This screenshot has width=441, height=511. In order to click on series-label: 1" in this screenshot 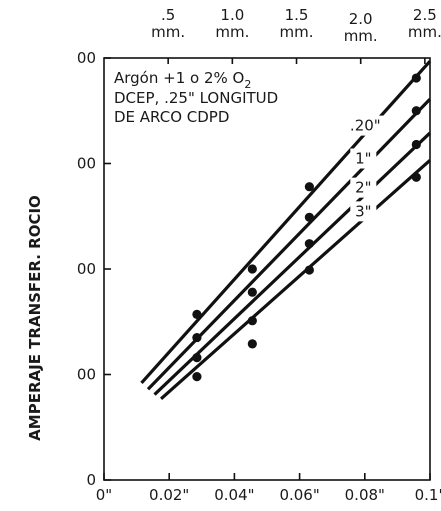, I will do `click(363, 159)`.